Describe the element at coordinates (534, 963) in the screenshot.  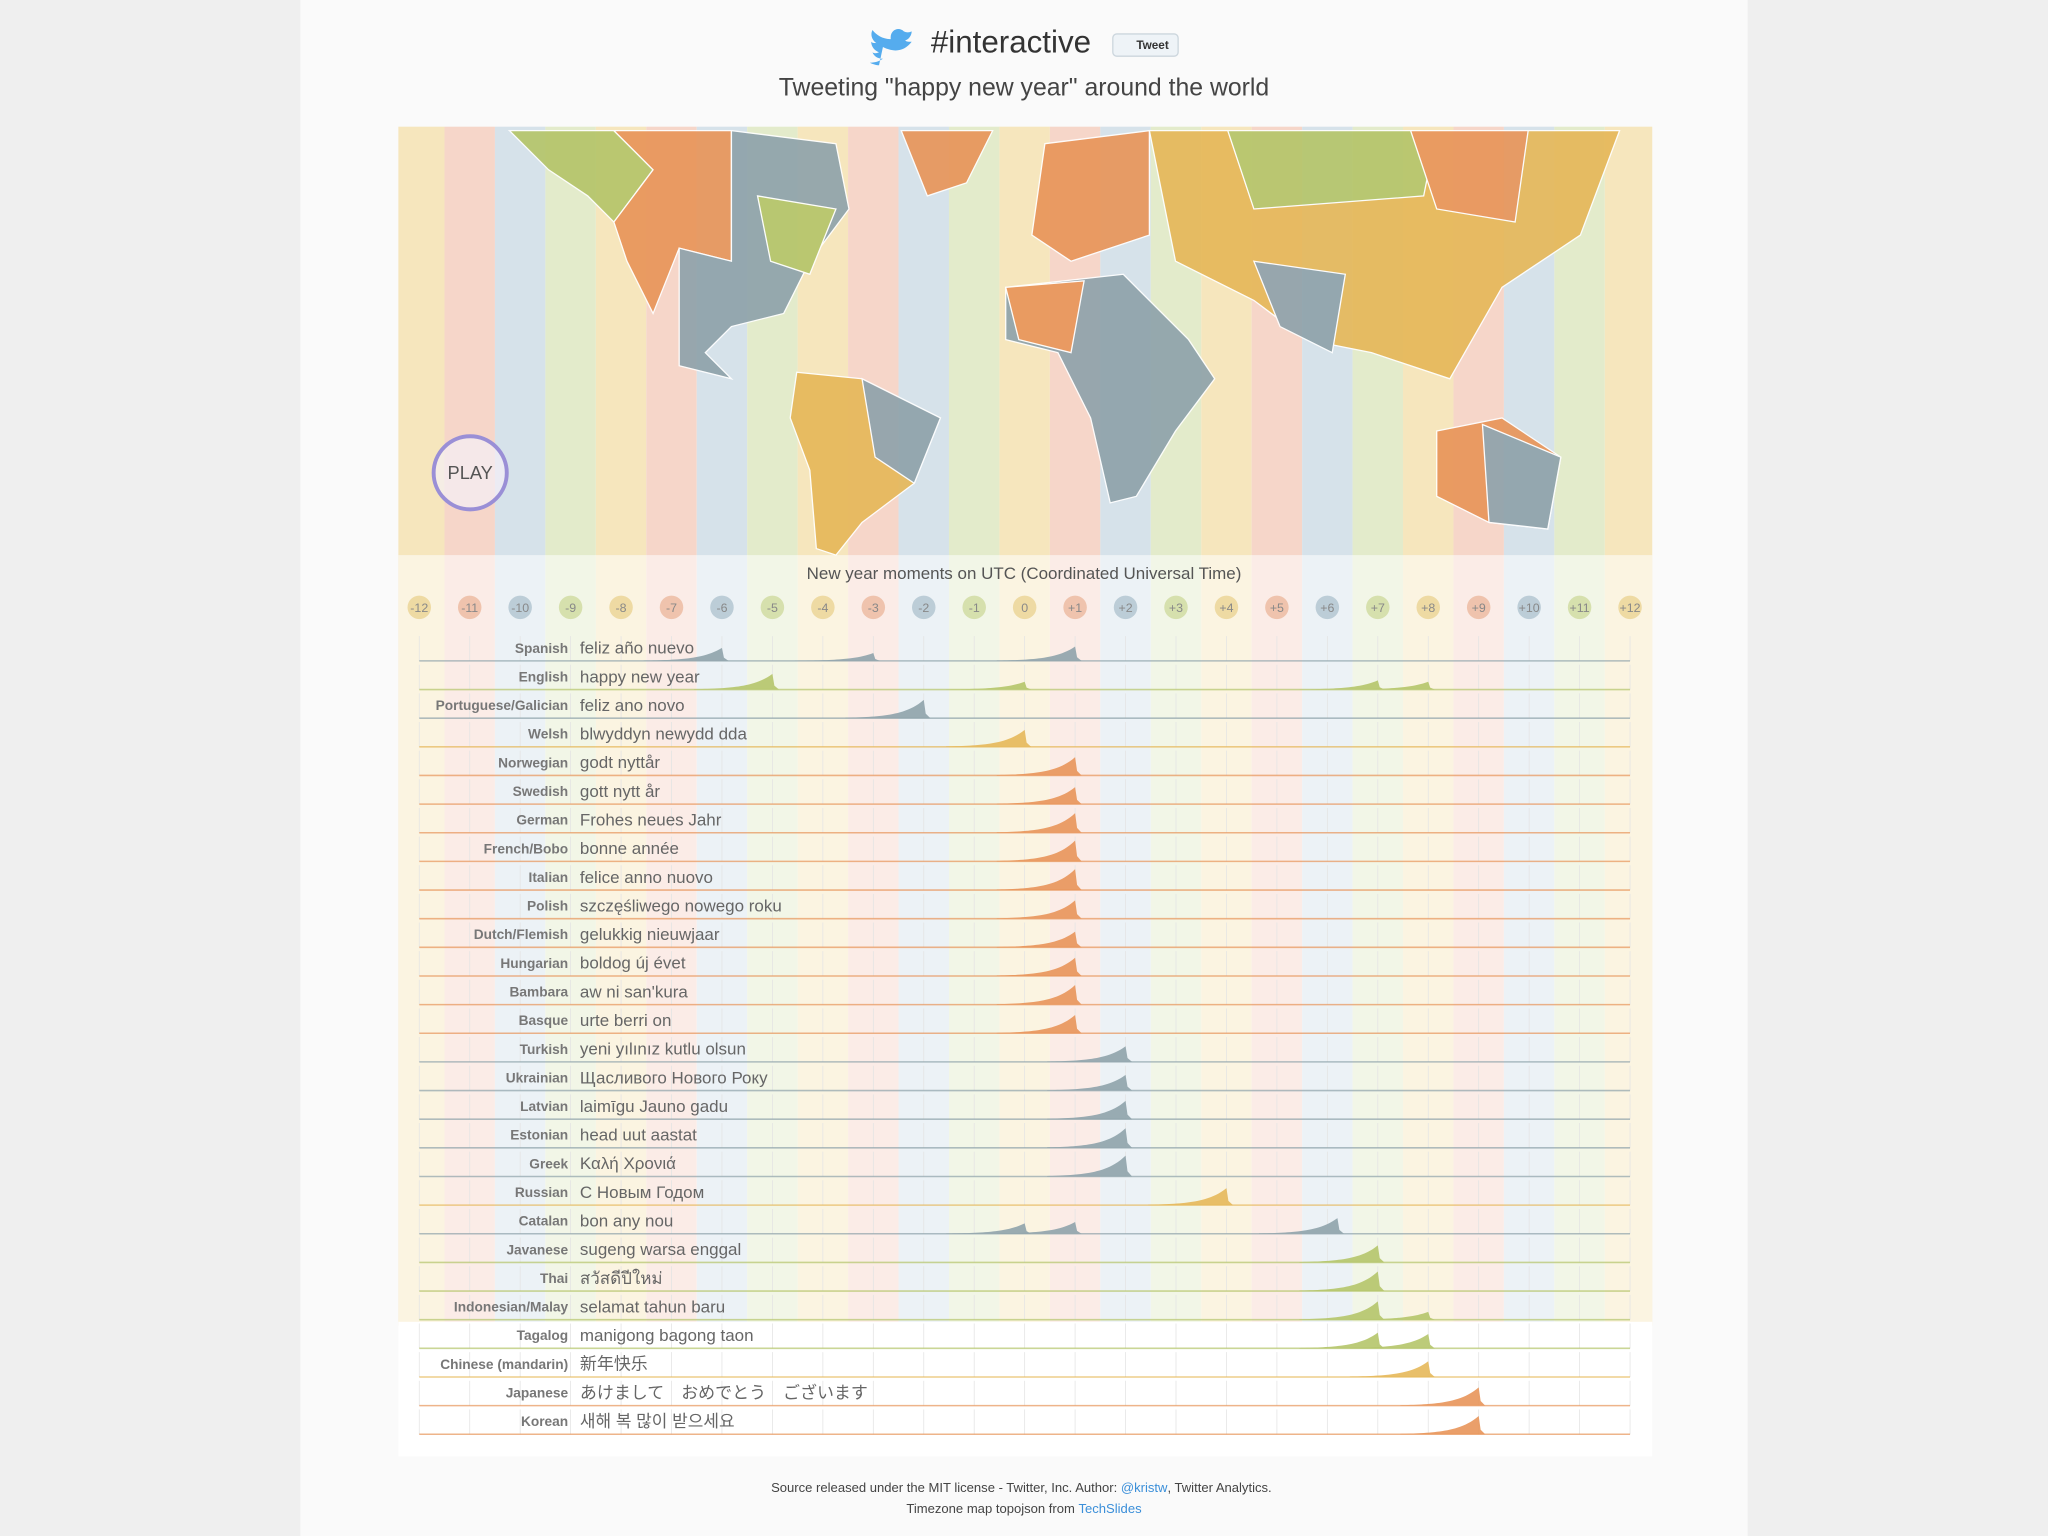
I see `language-name: Hungarian` at that location.